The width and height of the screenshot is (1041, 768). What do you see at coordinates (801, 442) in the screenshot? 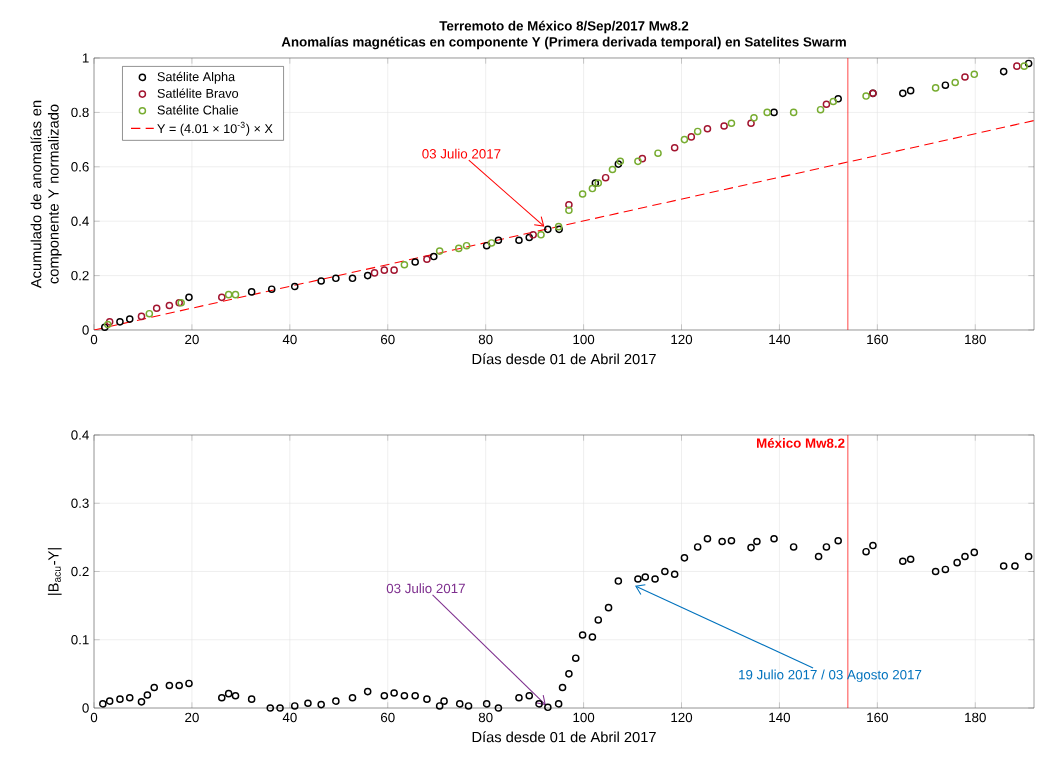
I see `ref-line-label: México Mw8.2` at bounding box center [801, 442].